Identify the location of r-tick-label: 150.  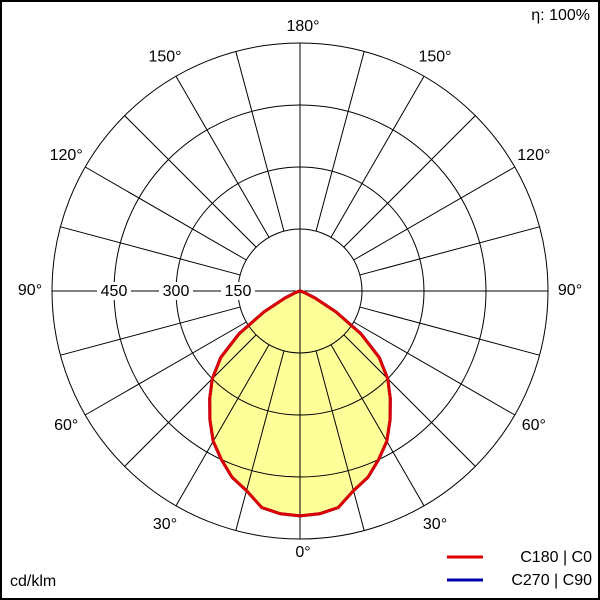
(238, 291).